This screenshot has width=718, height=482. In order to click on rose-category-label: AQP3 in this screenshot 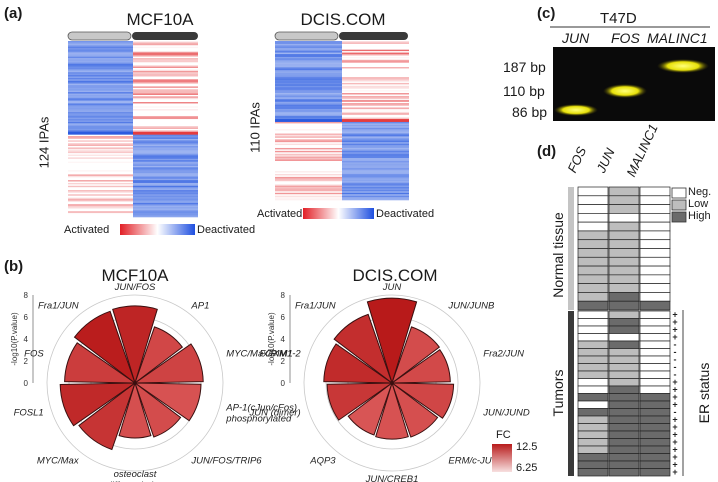, I will do `click(322, 461)`.